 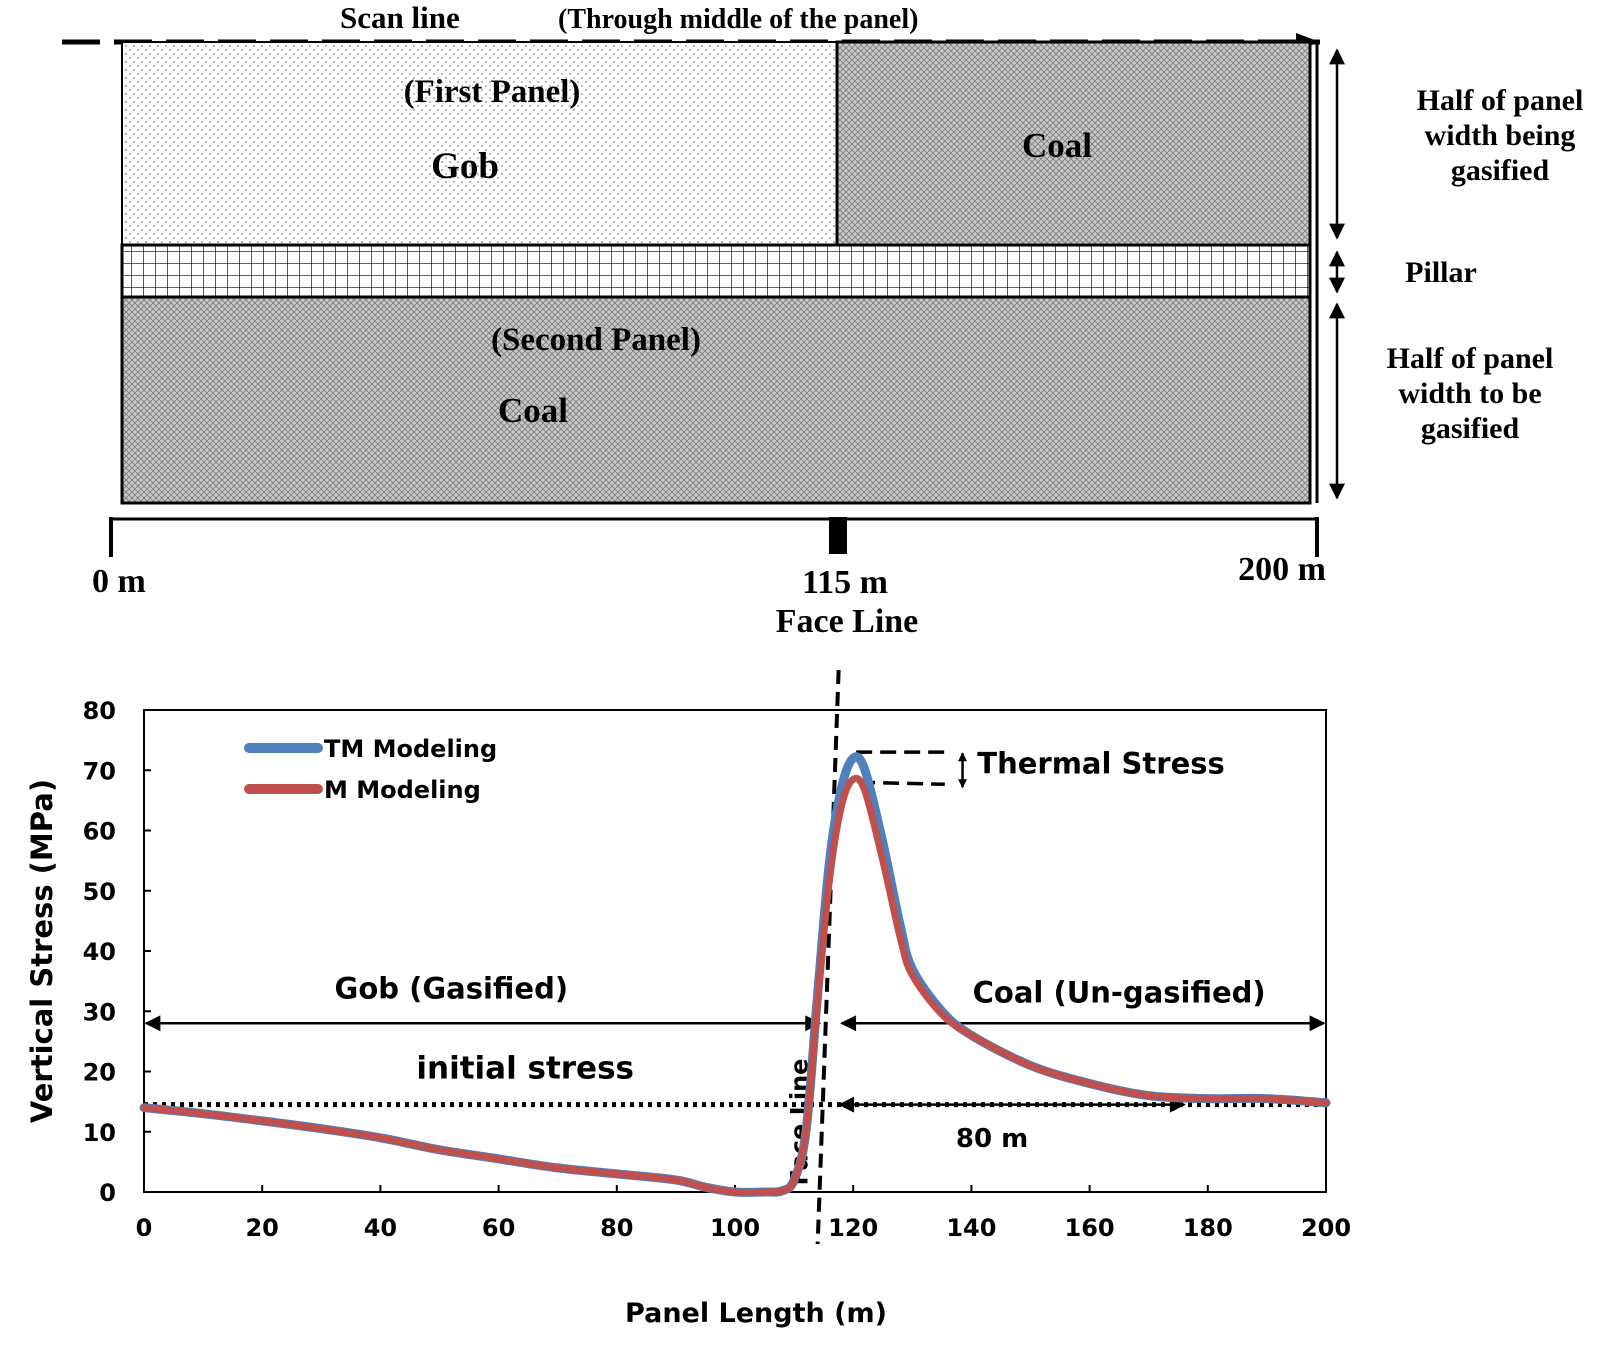 I want to click on x-tick-label: 20, so click(x=261, y=1228).